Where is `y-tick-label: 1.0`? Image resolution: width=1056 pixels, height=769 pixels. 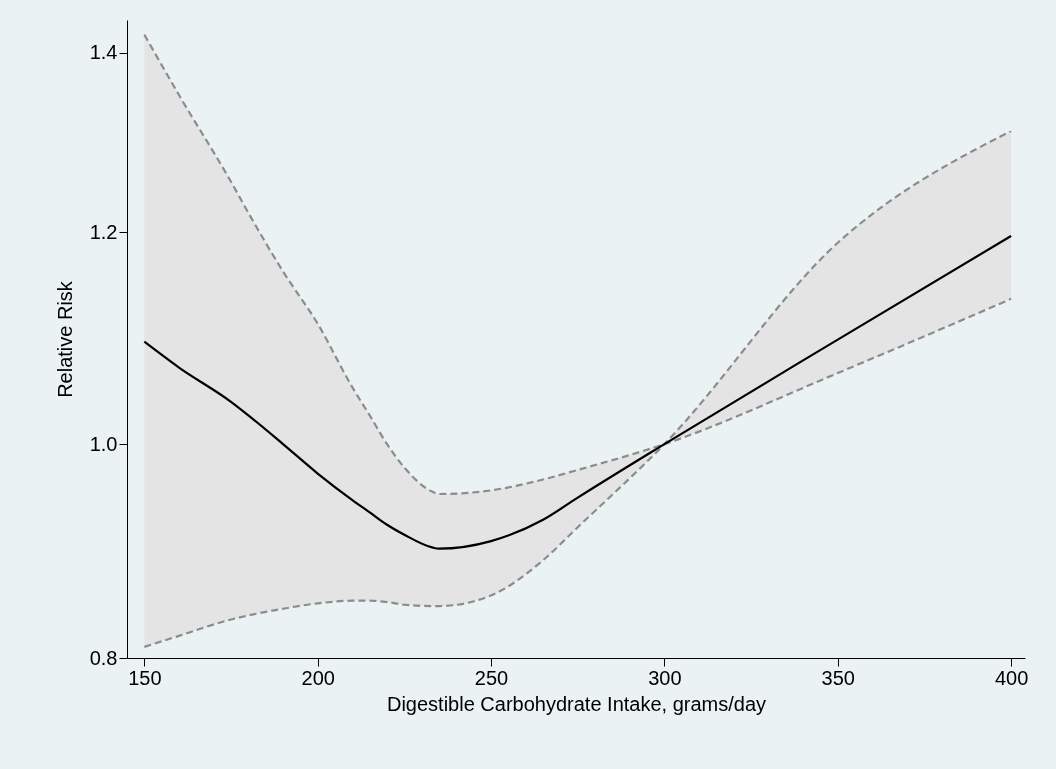 y-tick-label: 1.0 is located at coordinates (103, 443).